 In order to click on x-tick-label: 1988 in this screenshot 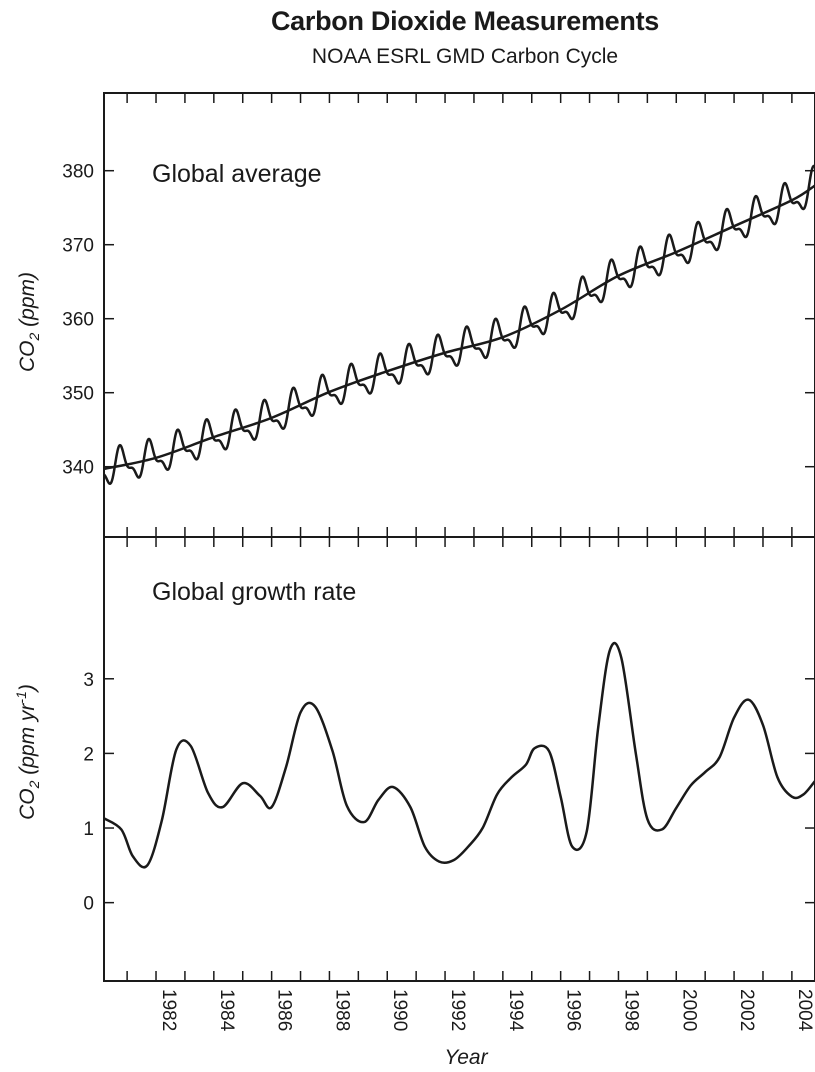, I will do `click(341, 1010)`.